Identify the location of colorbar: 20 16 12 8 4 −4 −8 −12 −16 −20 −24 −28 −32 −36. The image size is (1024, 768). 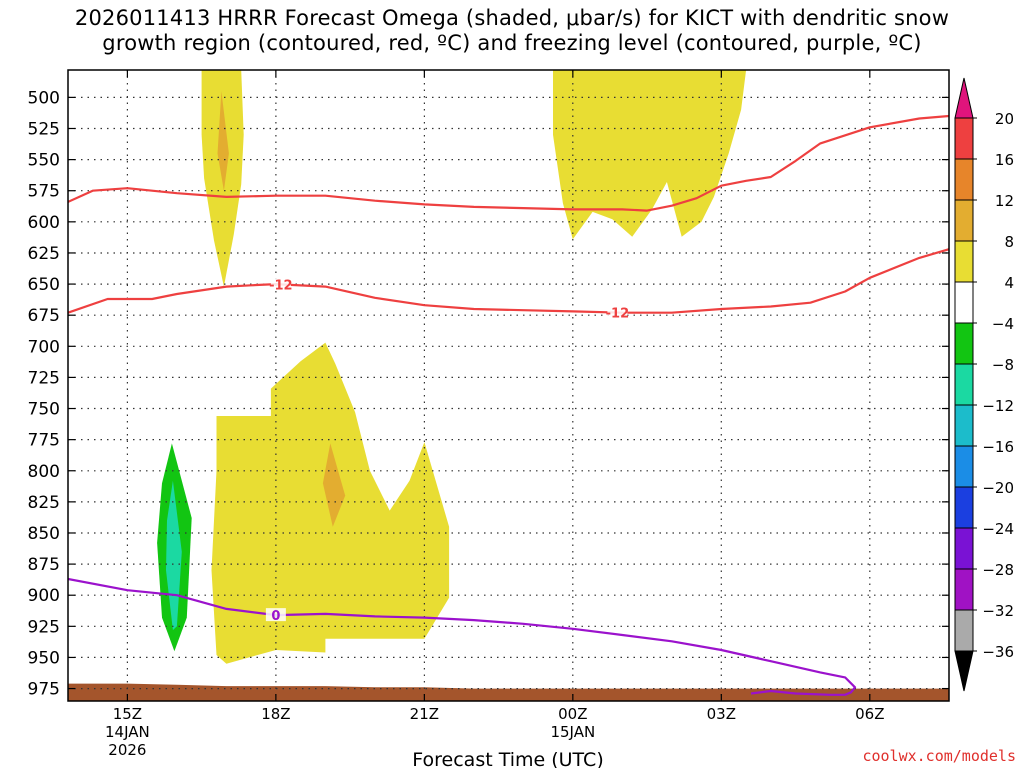
(984, 384).